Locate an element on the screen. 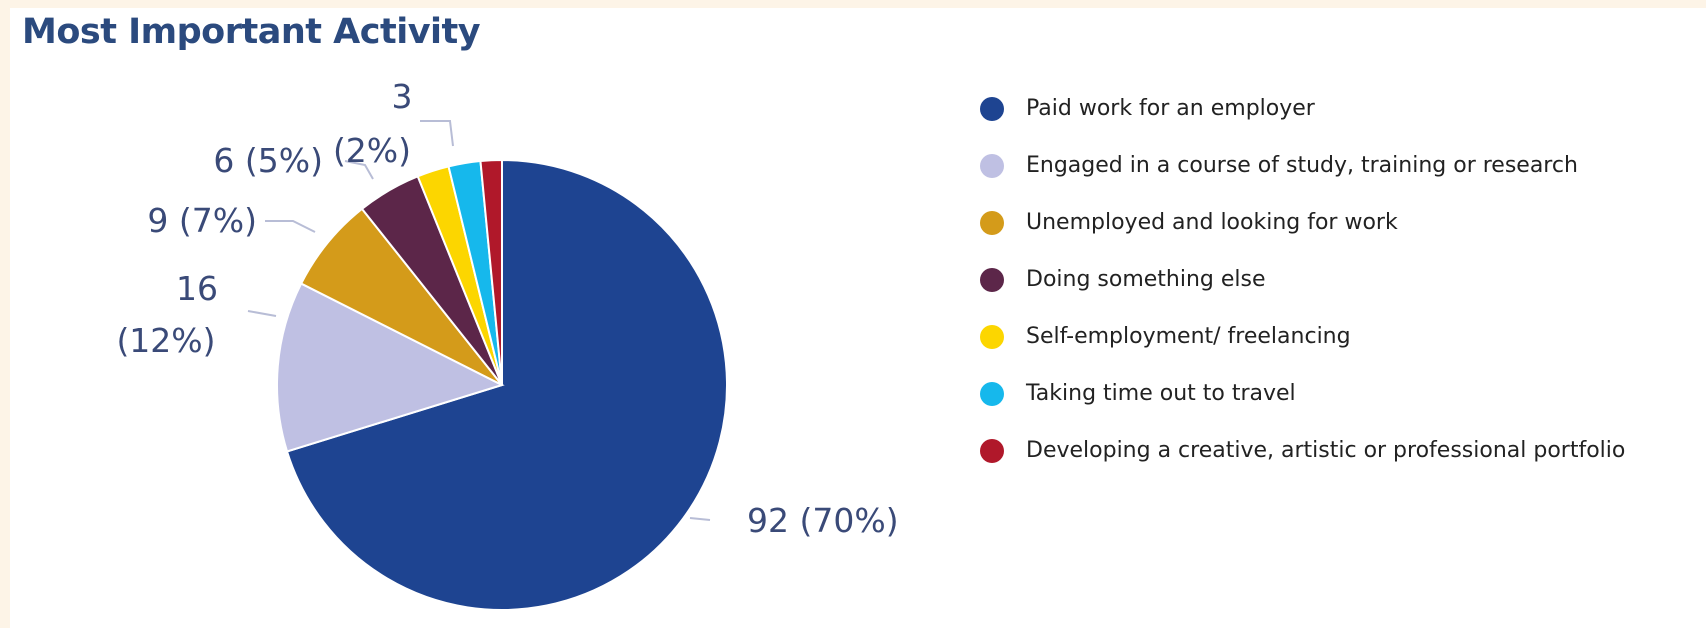 The image size is (1706, 628). legend-label: Doing something else is located at coordinates (1146, 279).